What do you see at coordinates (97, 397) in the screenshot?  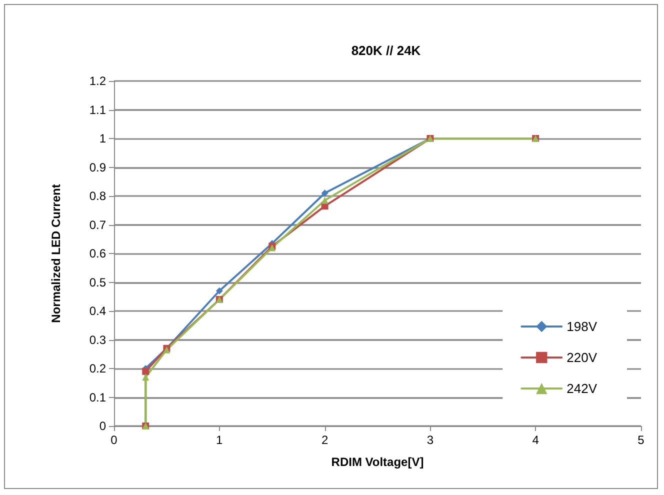 I see `y-tick-label: 0.1` at bounding box center [97, 397].